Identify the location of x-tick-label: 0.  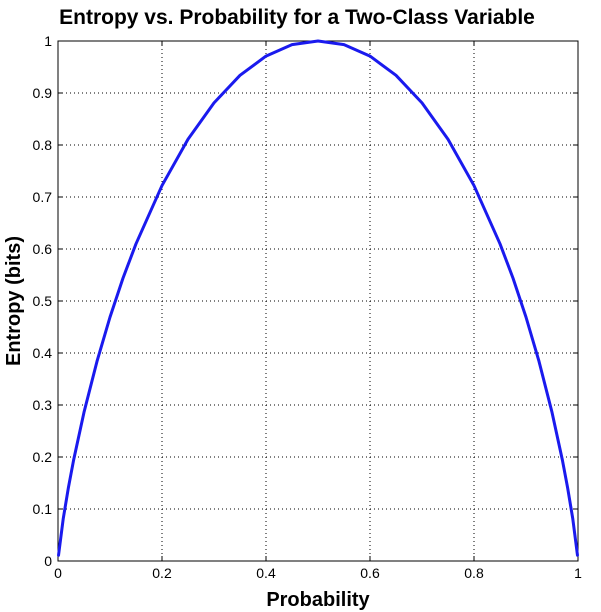
(58, 573).